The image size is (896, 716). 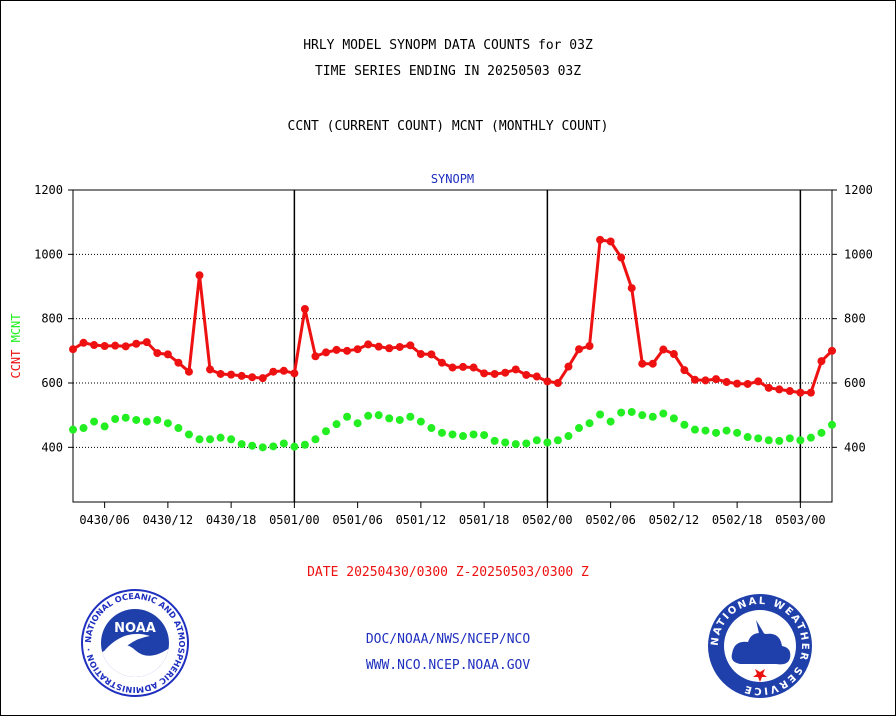 What do you see at coordinates (448, 572) in the screenshot?
I see `date-range-label: DATE 20250430/0300 Z-20250503/0300 Z` at bounding box center [448, 572].